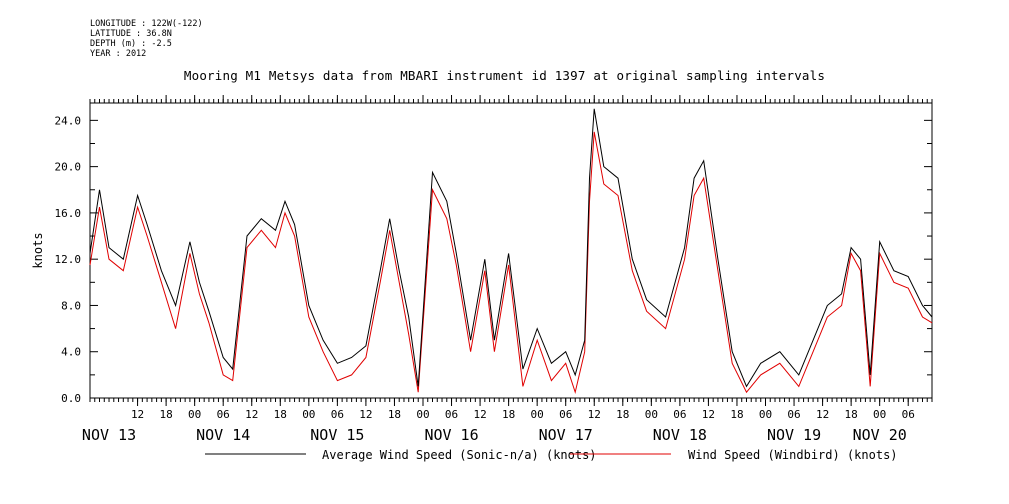  What do you see at coordinates (71, 352) in the screenshot?
I see `y-tick-label: 4.0` at bounding box center [71, 352].